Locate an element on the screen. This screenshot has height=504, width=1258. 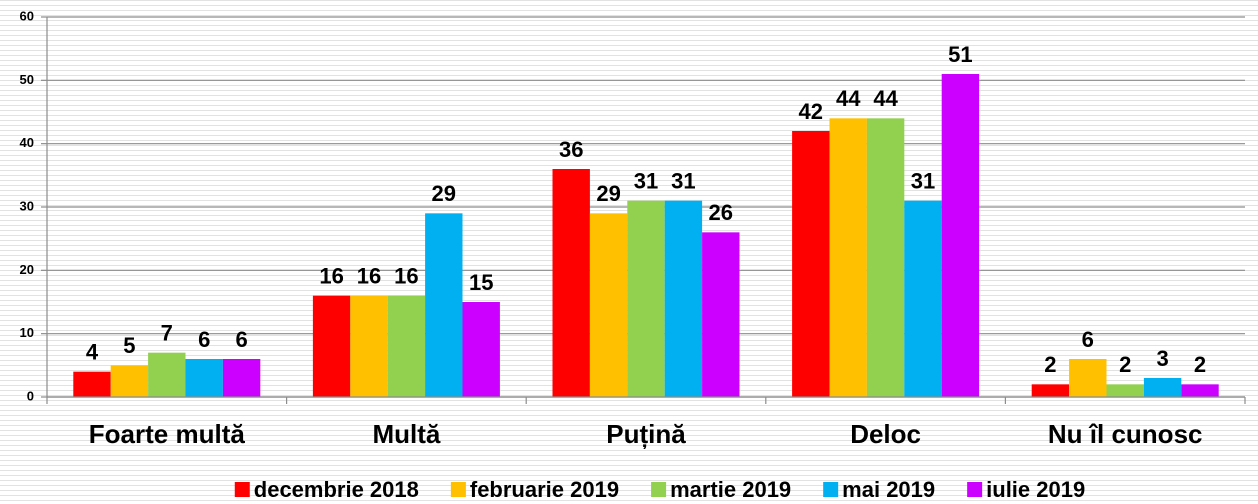
data-label: 5 is located at coordinates (129, 345).